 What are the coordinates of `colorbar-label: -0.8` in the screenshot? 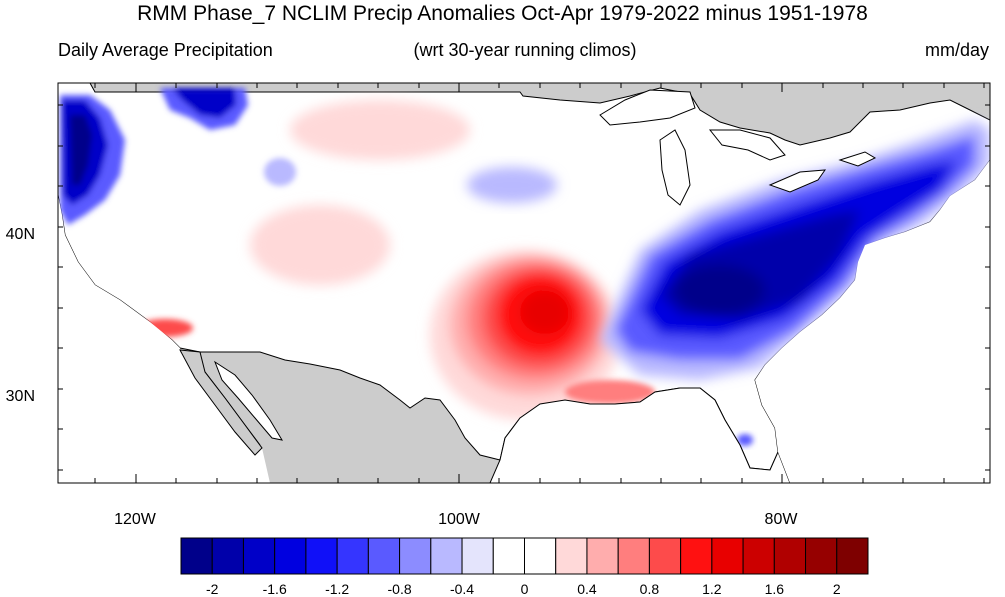 It's located at (400, 589).